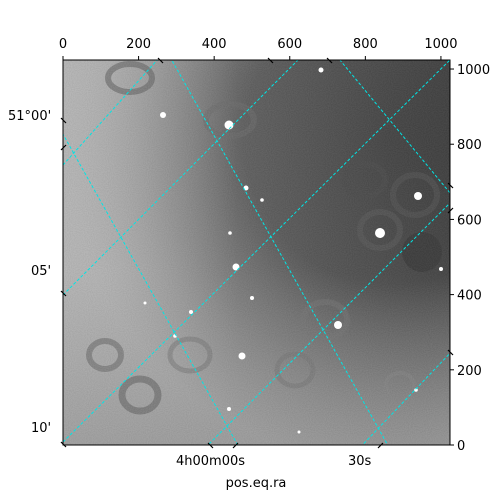 This screenshot has height=500, width=500. What do you see at coordinates (214, 44) in the screenshot?
I see `top-tick-label: 400` at bounding box center [214, 44].